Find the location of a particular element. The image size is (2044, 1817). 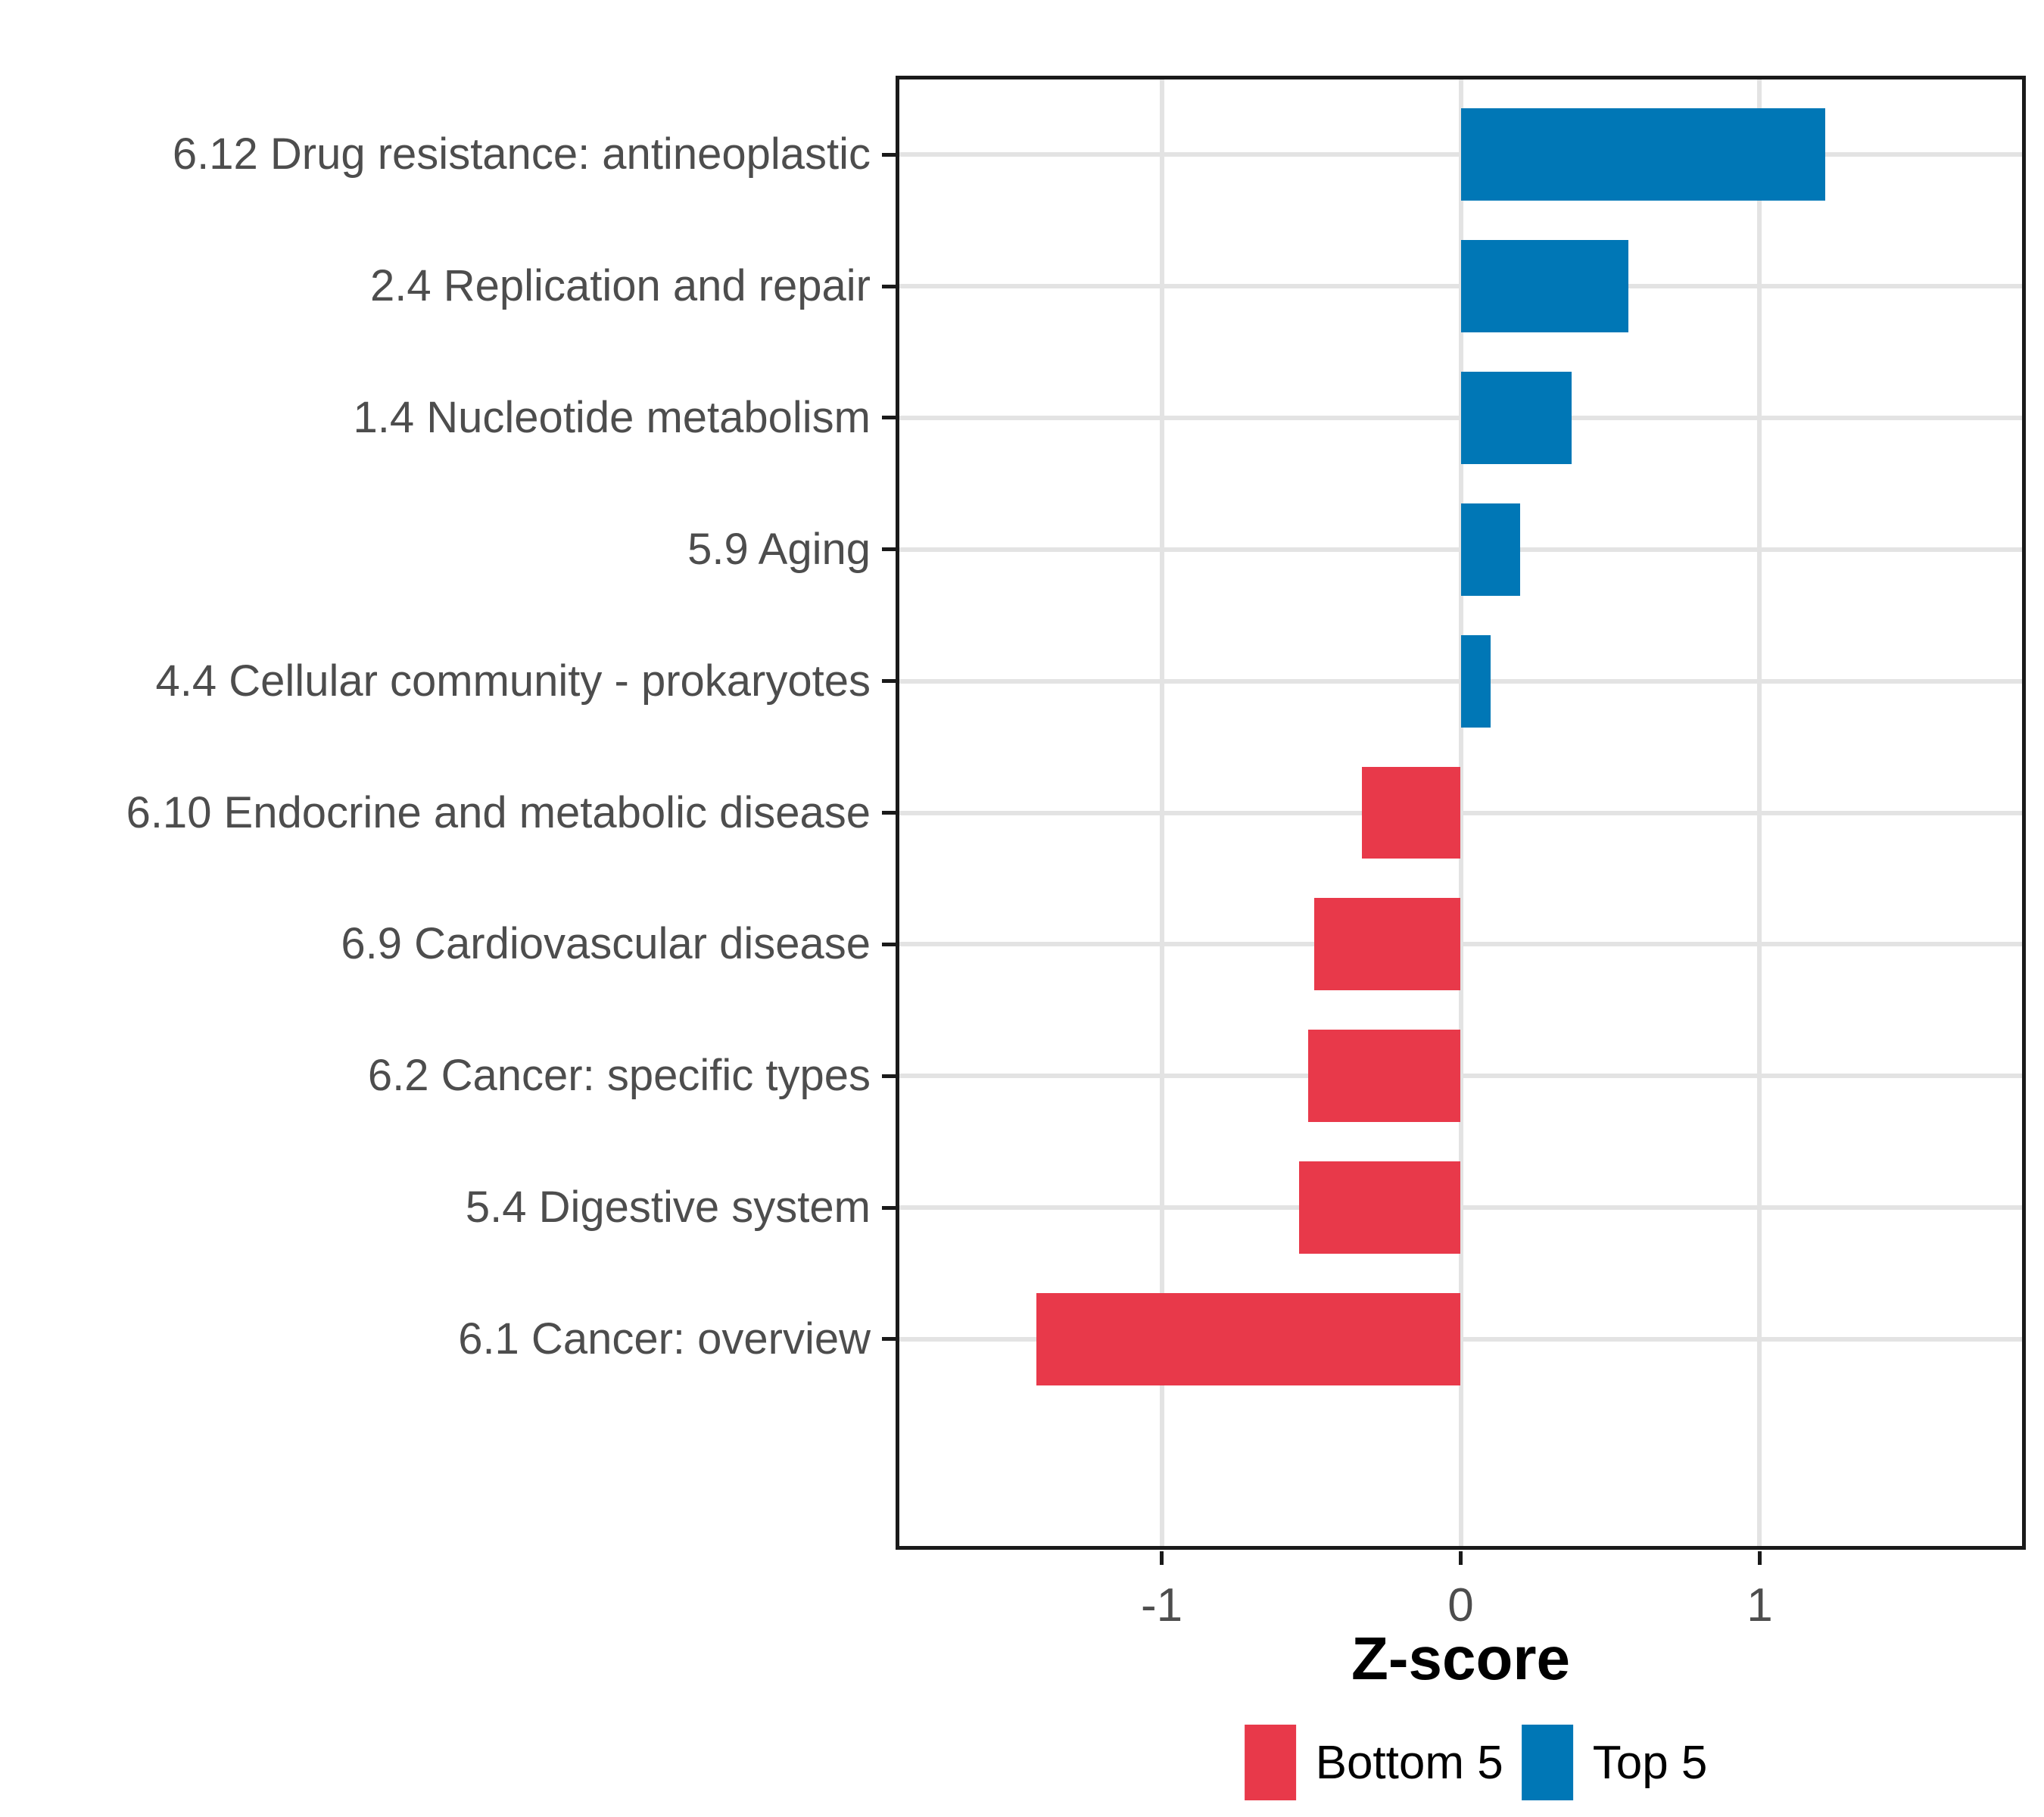

x-tick-label: 0 is located at coordinates (1460, 1605).